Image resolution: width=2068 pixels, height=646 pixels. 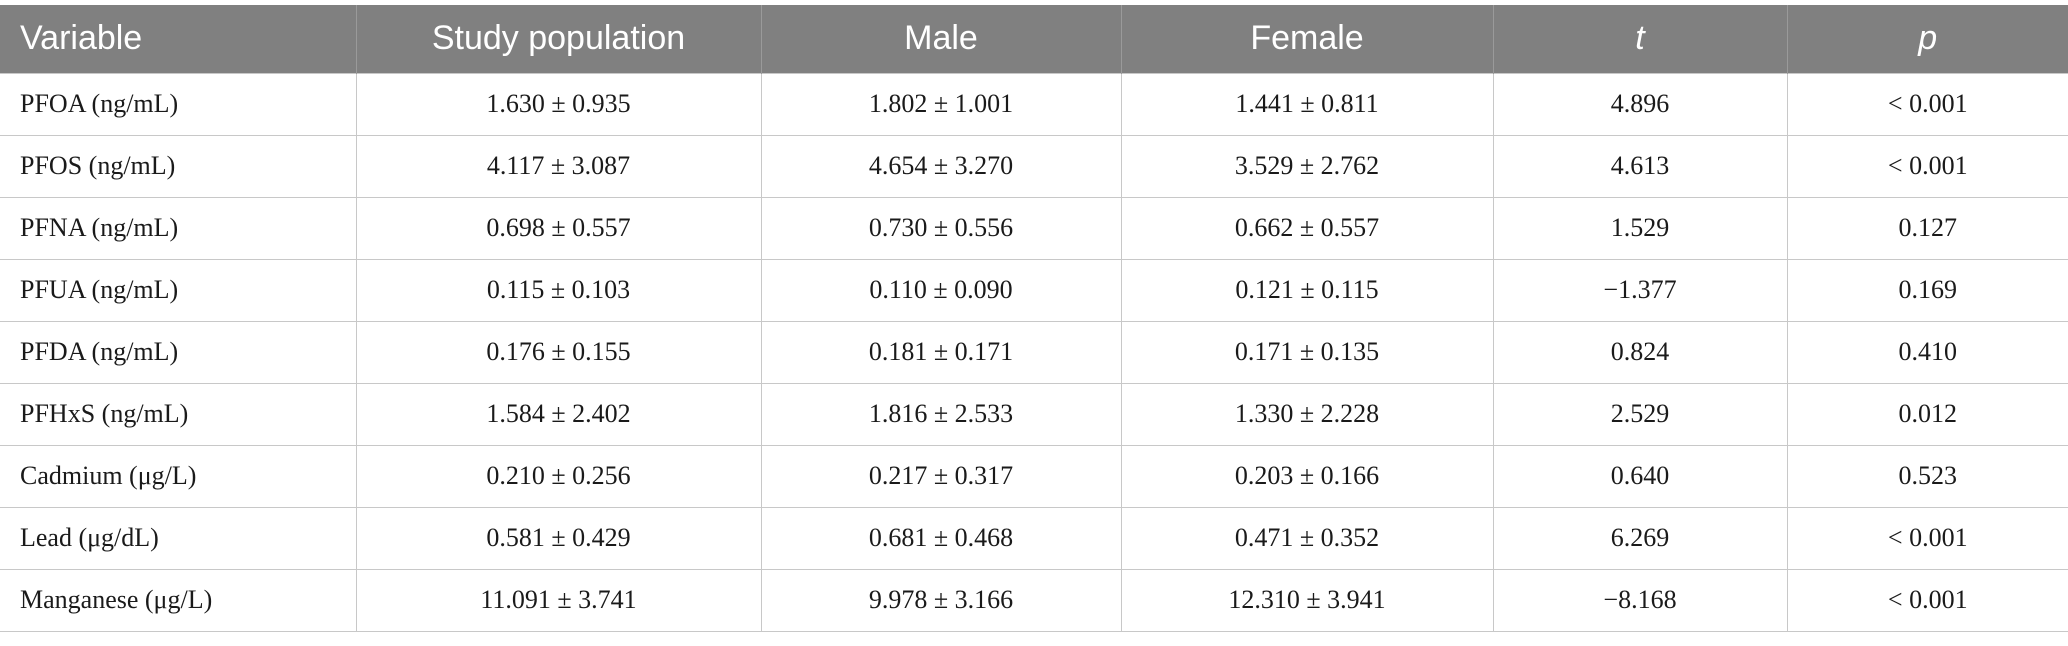 What do you see at coordinates (178, 289) in the screenshot?
I see `cell-variable: PFUA (ng/mL)` at bounding box center [178, 289].